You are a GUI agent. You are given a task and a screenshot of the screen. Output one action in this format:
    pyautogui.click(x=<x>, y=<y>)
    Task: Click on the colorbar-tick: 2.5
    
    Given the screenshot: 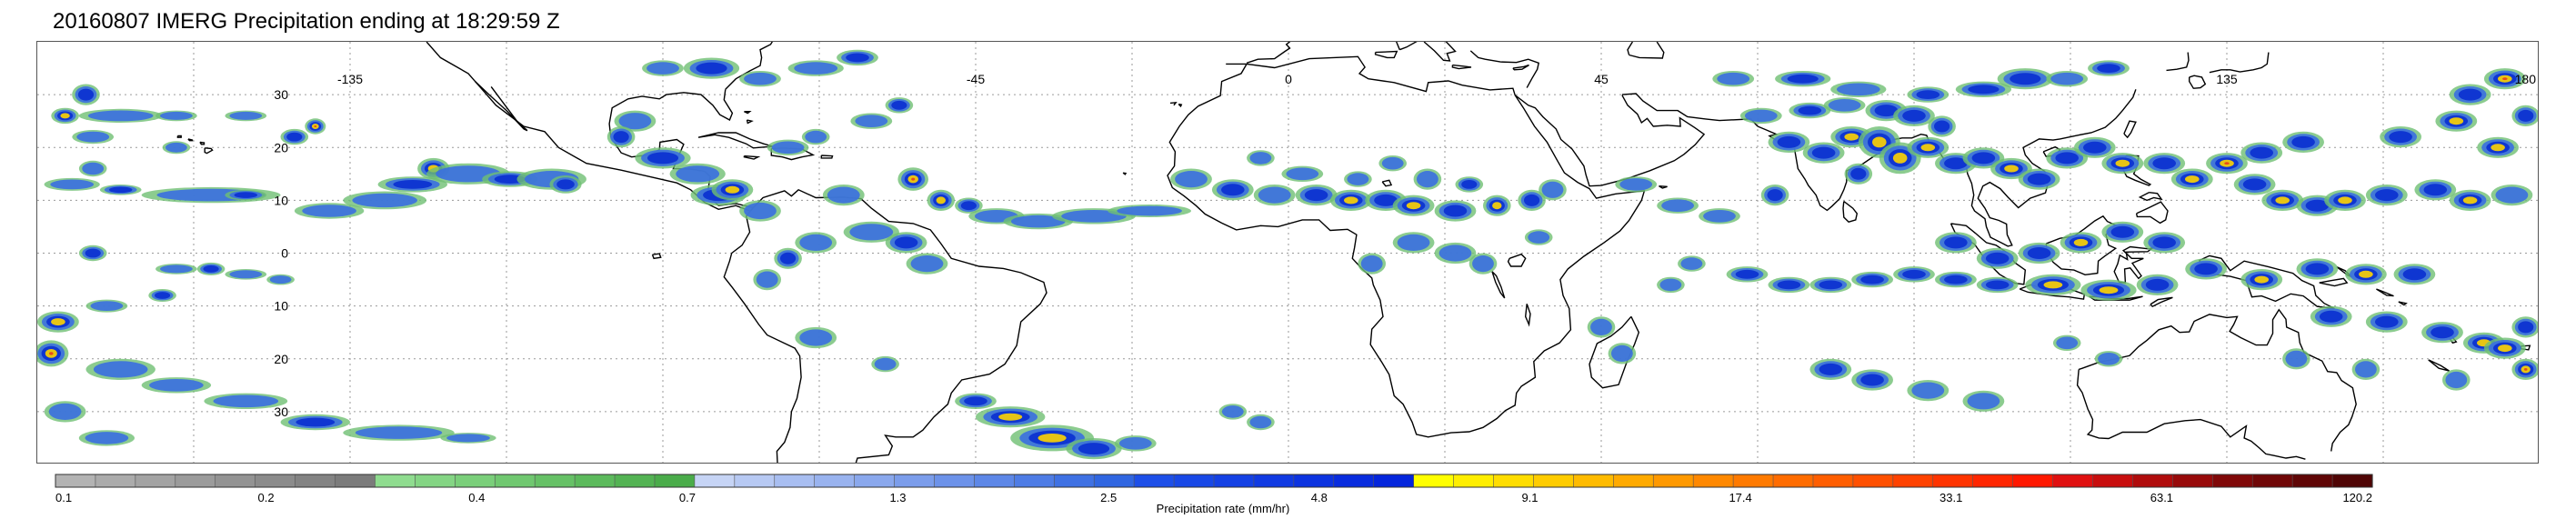 What is the action you would take?
    pyautogui.click(x=1108, y=497)
    